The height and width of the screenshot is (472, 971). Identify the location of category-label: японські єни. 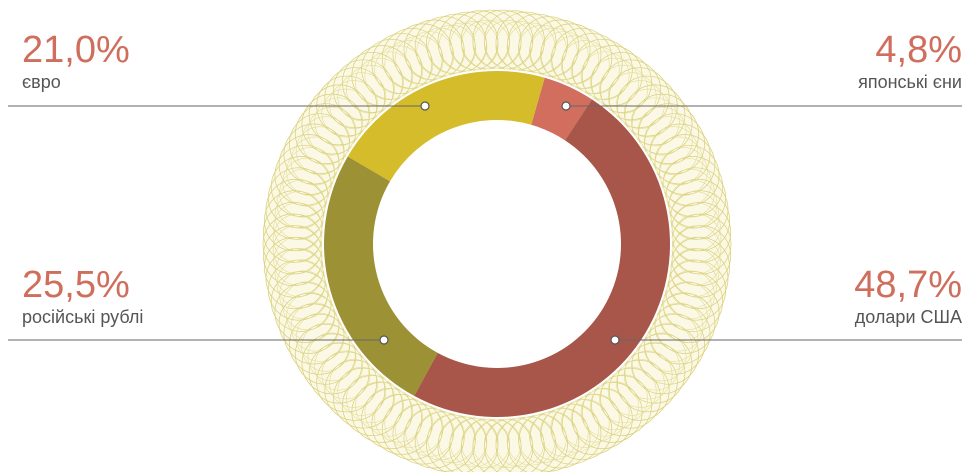
(910, 82).